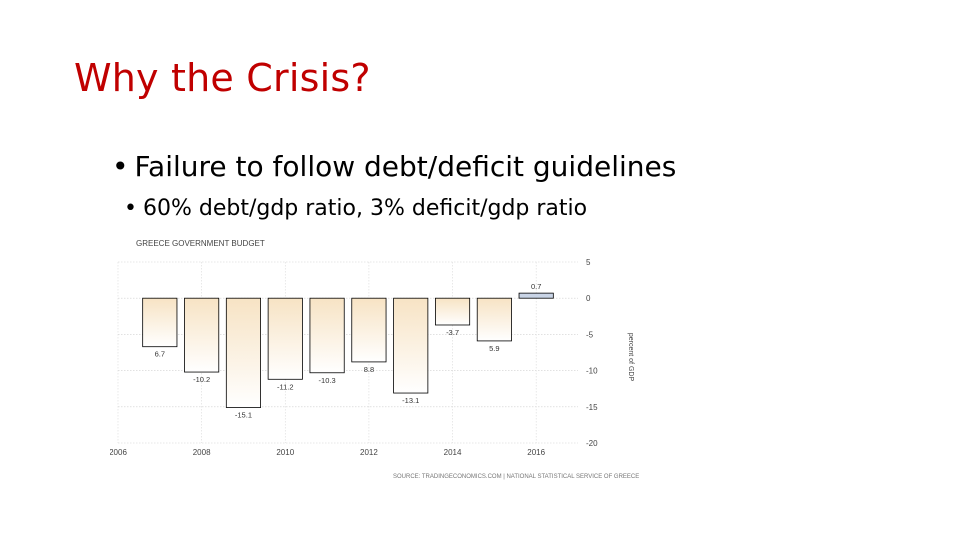 Image resolution: width=960 pixels, height=540 pixels. I want to click on data-label: 5.9, so click(494, 348).